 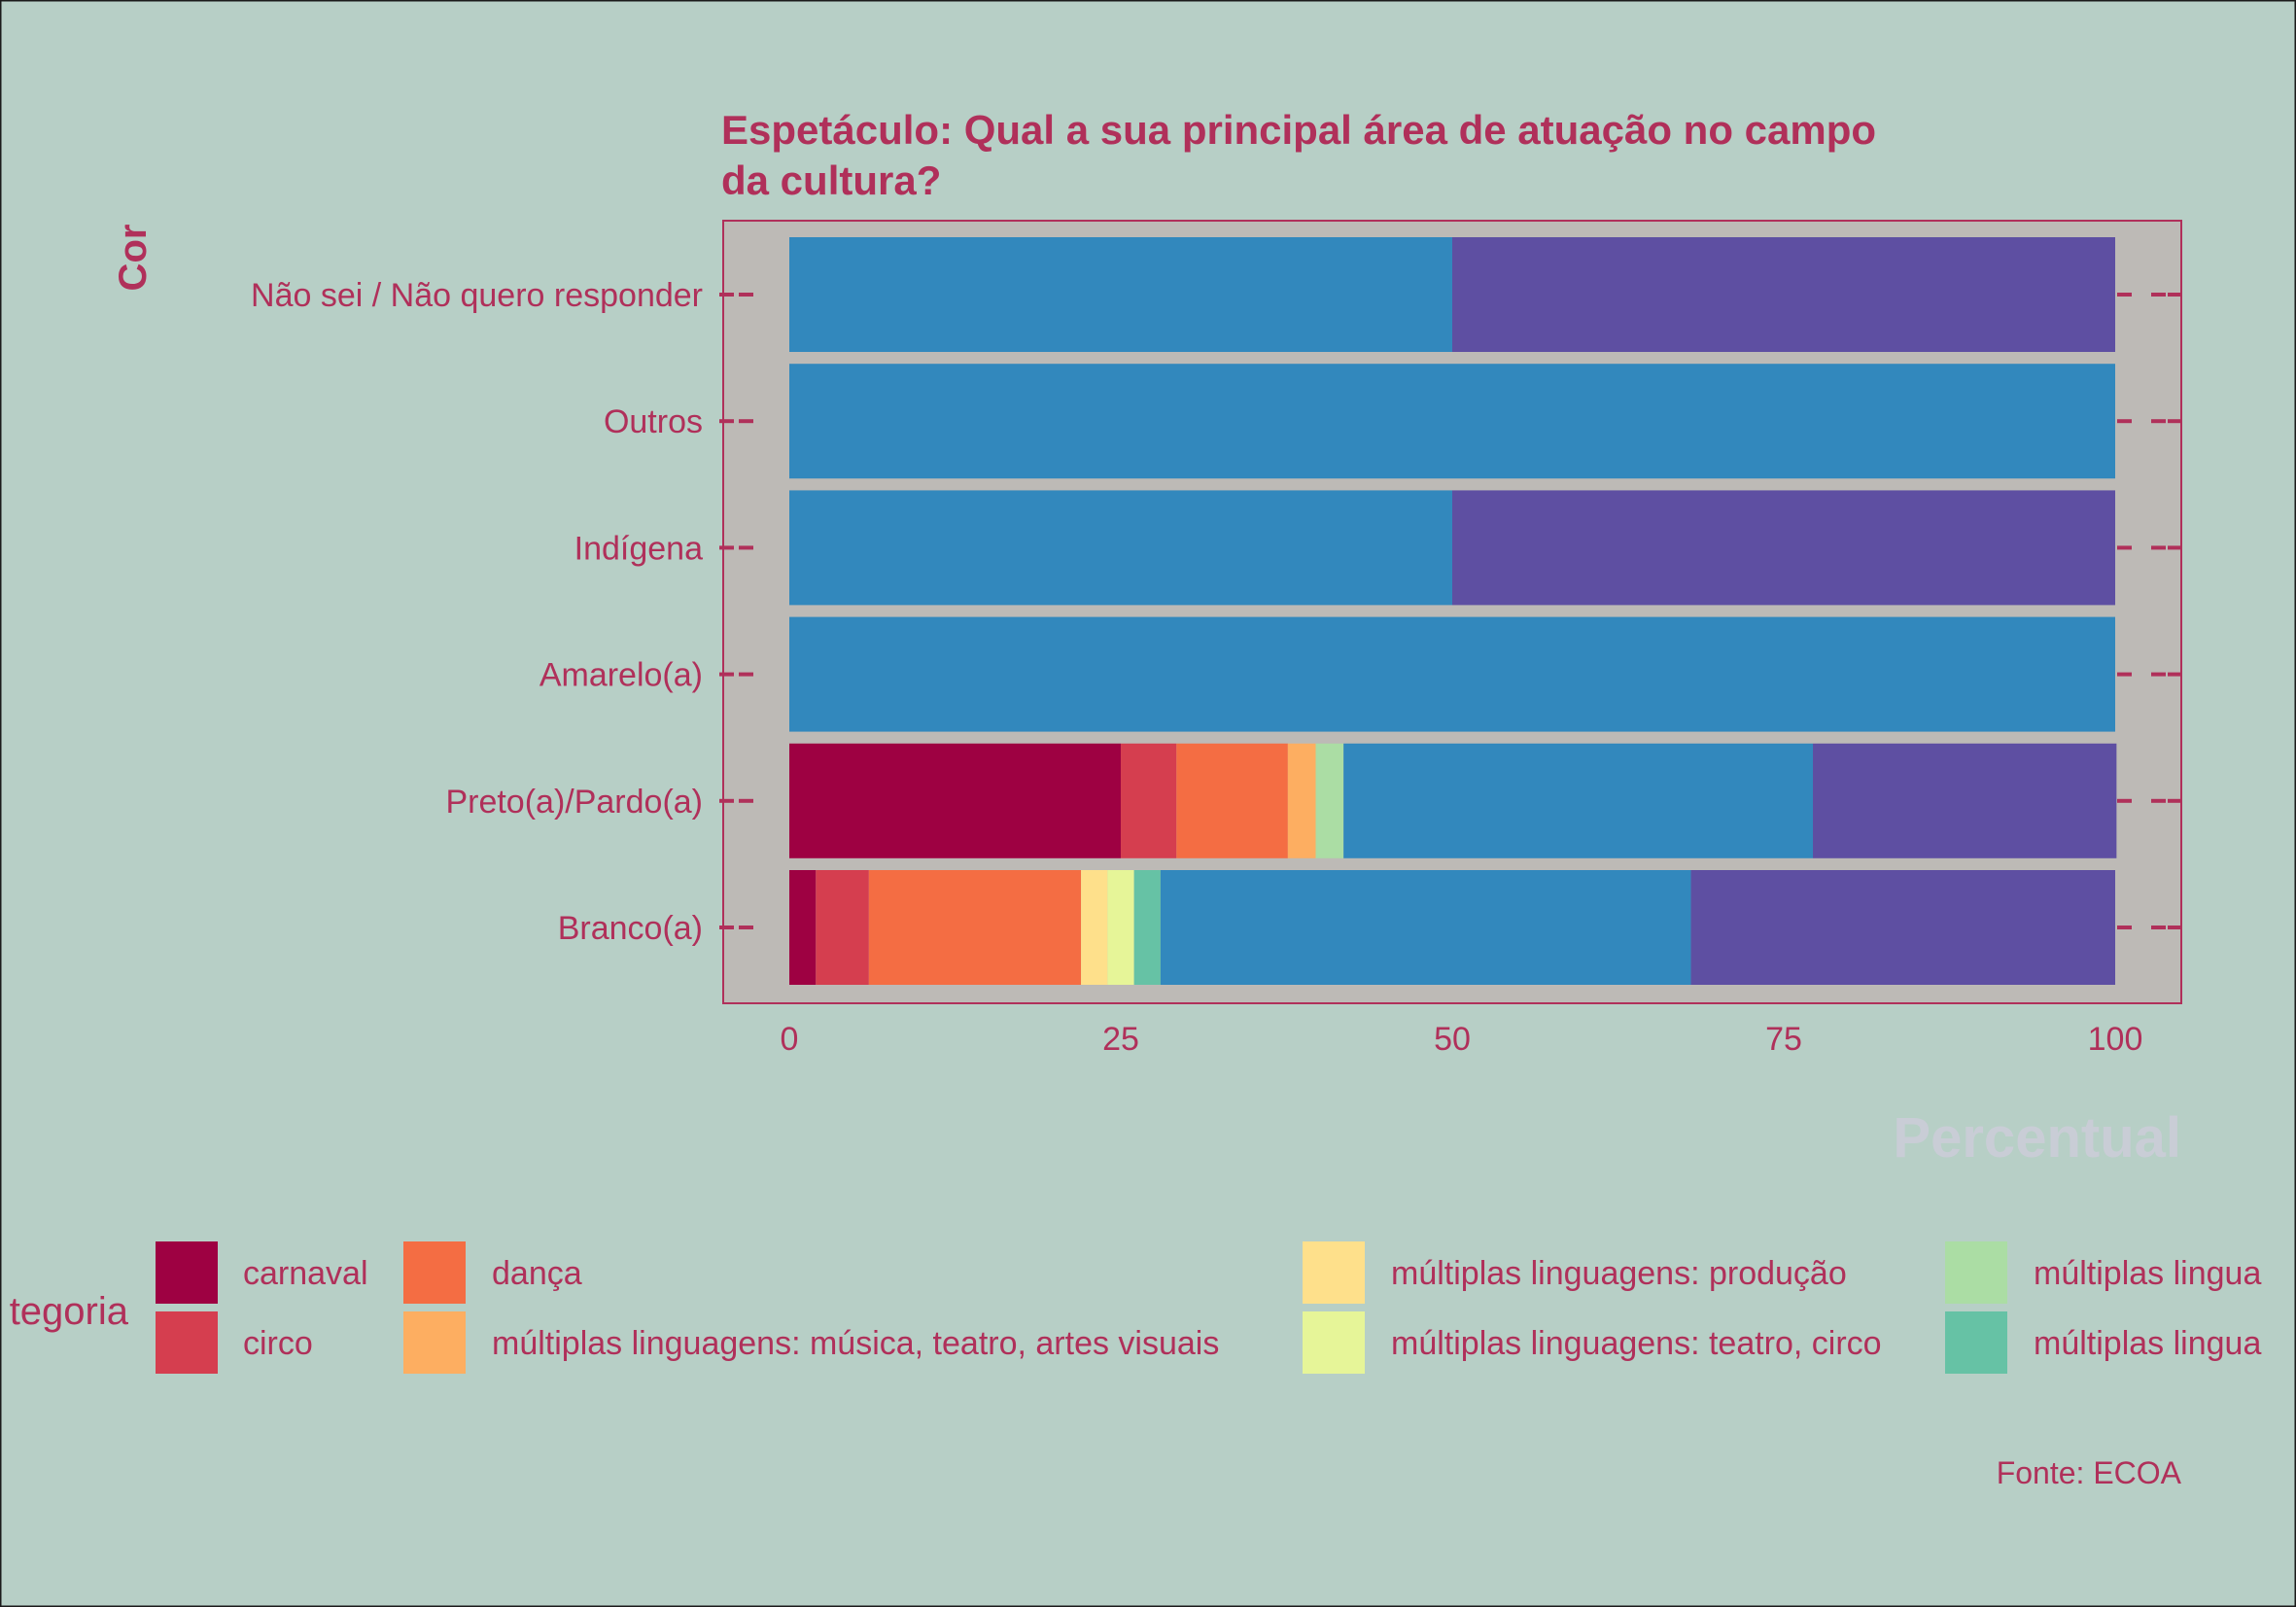 I want to click on x-axis-title: Percentual, so click(x=2037, y=1138).